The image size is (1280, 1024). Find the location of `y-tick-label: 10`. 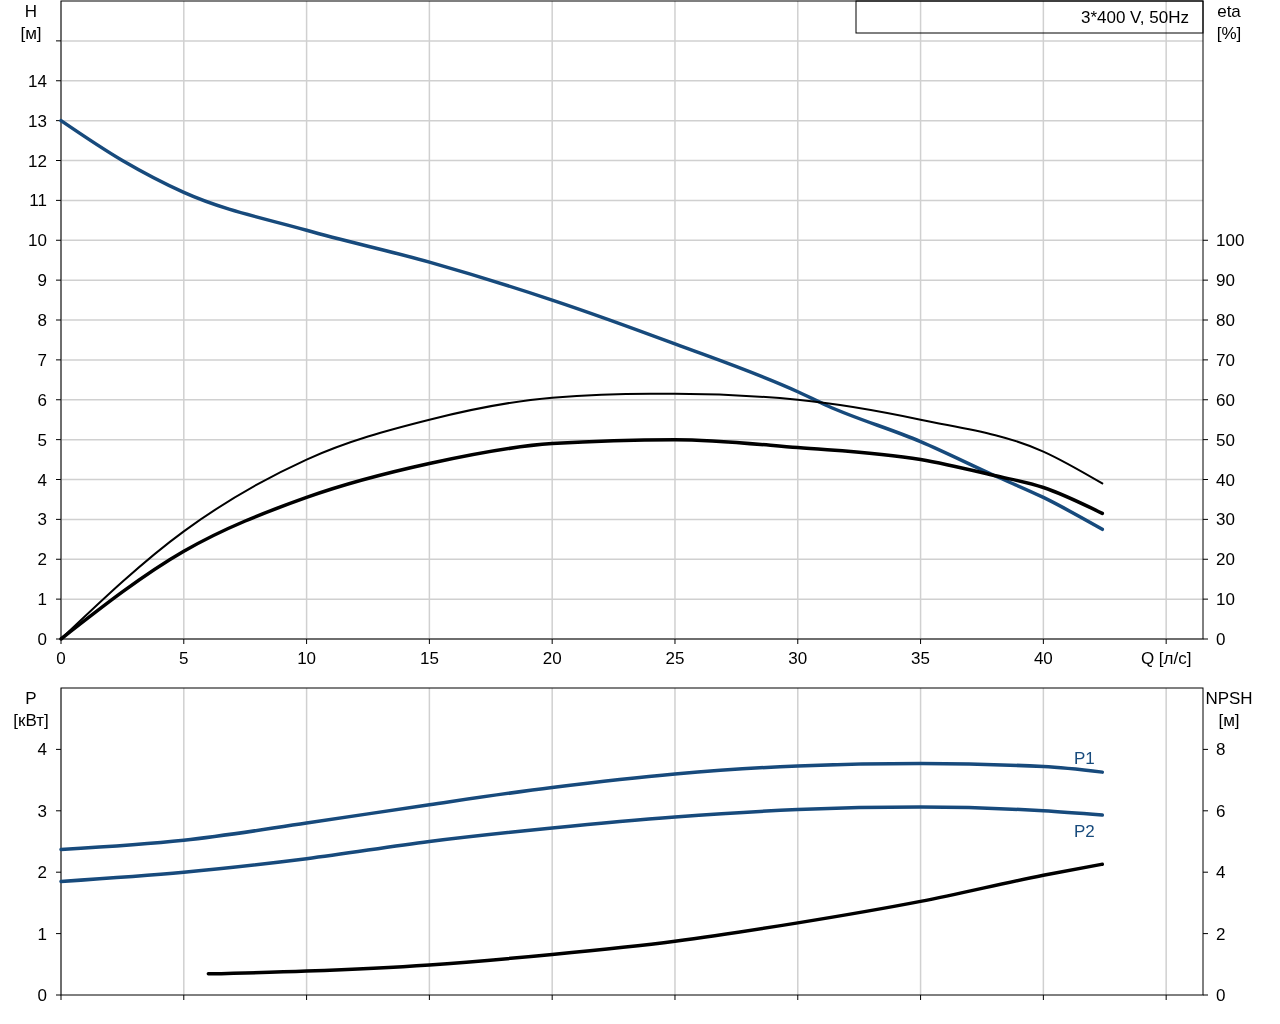

y-tick-label: 10 is located at coordinates (37, 241).